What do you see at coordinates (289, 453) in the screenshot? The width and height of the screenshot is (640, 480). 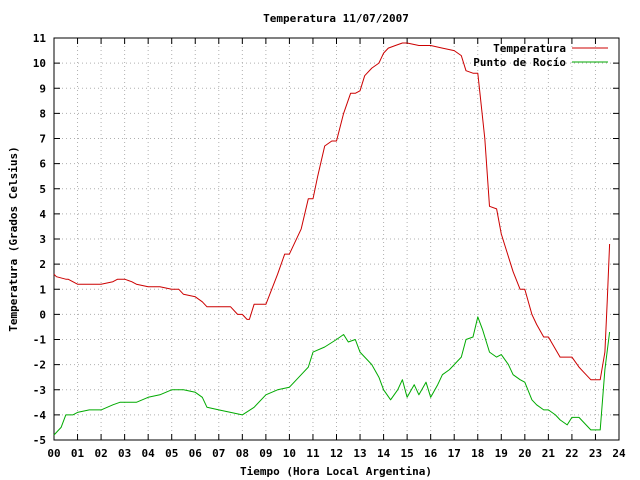 I see `x-tick-label: 10` at bounding box center [289, 453].